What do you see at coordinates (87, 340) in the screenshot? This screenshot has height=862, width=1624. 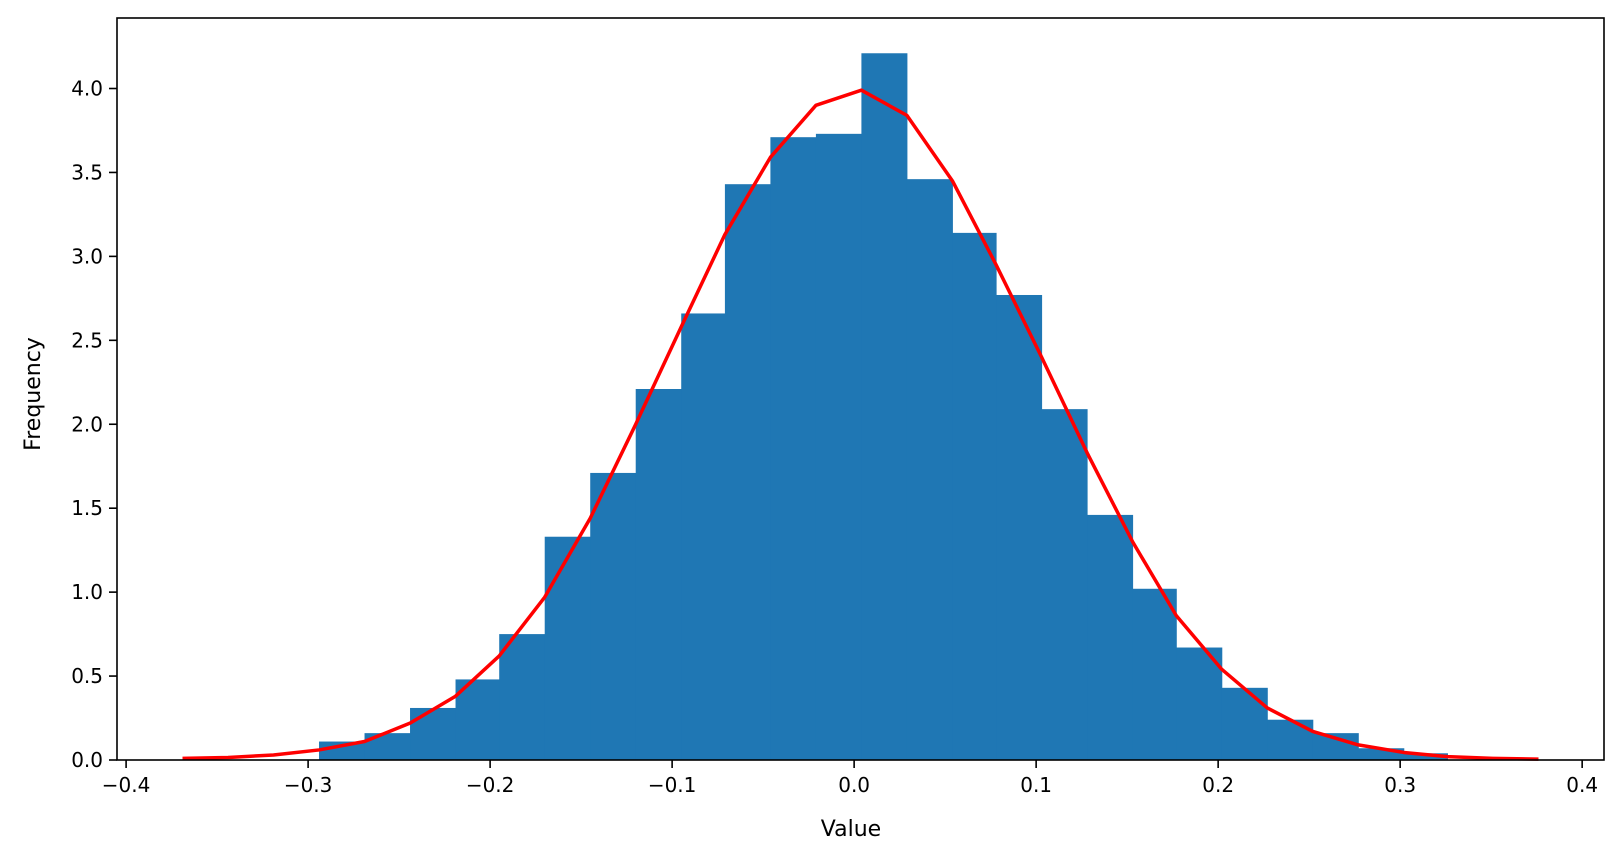 I see `y-tick-label: 2.5` at bounding box center [87, 340].